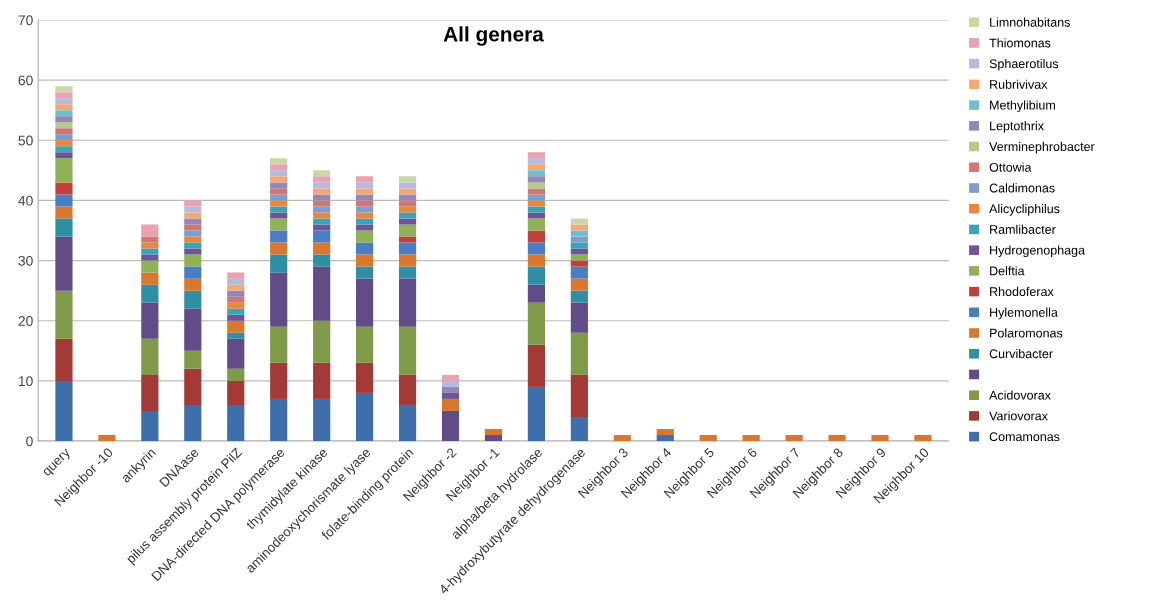  I want to click on y-tick-label: 70, so click(25, 20).